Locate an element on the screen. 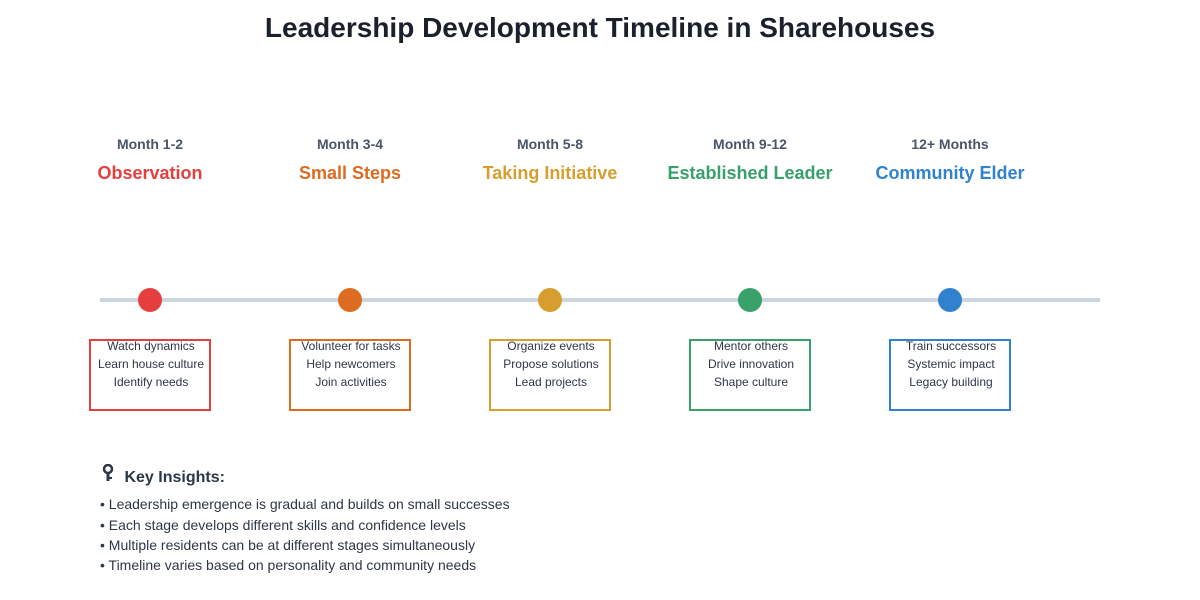 The height and width of the screenshot is (600, 1200). stage-period: Month 5-8 is located at coordinates (550, 144).